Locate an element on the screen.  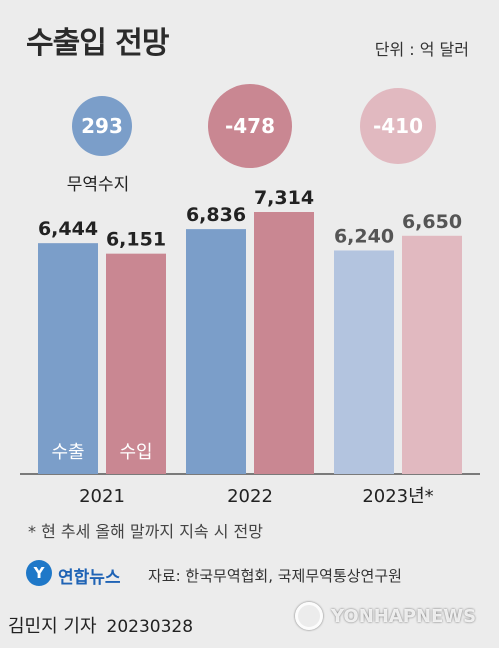
footnote: * 현 추세 올해 말까지 지속 시 전망 is located at coordinates (145, 531).